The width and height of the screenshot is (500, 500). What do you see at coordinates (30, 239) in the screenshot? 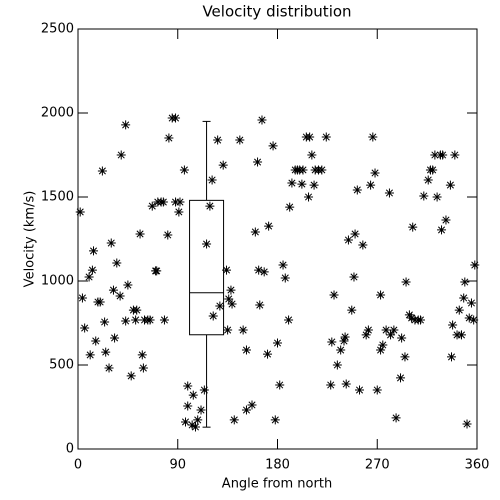
I see `y-axis-label: Velocity (km/s)` at bounding box center [30, 239].